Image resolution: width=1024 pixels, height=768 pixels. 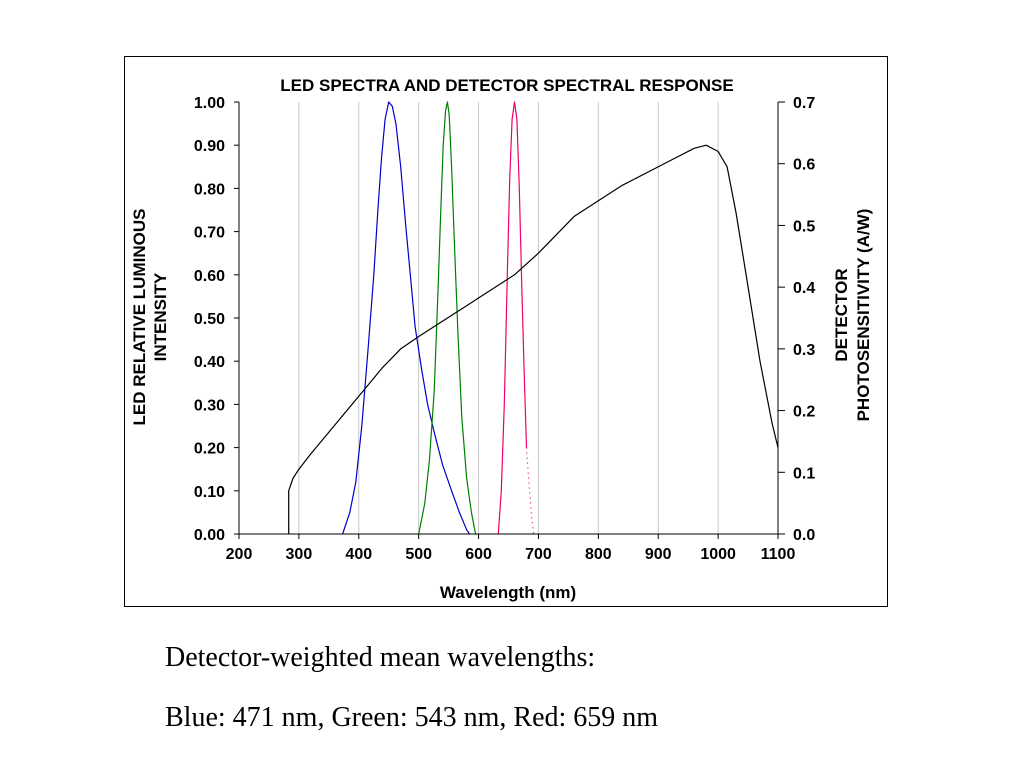 I want to click on x-tick-label: 200, so click(x=239, y=554).